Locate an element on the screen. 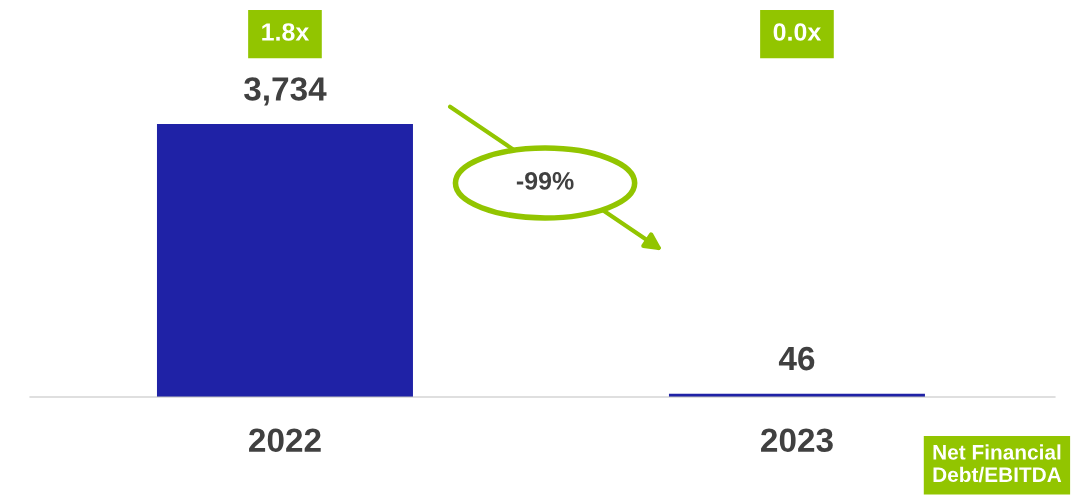  annotation: -99% is located at coordinates (545, 181).